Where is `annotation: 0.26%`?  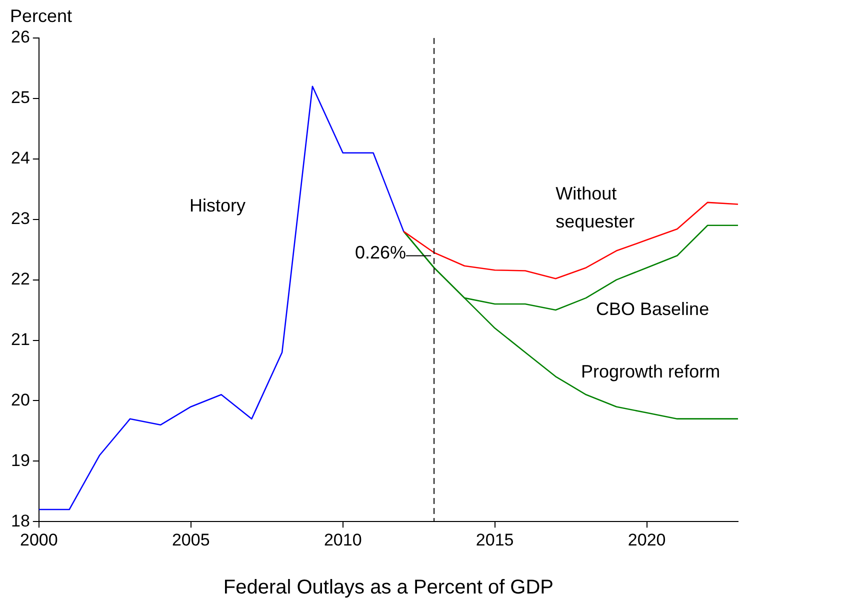 annotation: 0.26% is located at coordinates (380, 252).